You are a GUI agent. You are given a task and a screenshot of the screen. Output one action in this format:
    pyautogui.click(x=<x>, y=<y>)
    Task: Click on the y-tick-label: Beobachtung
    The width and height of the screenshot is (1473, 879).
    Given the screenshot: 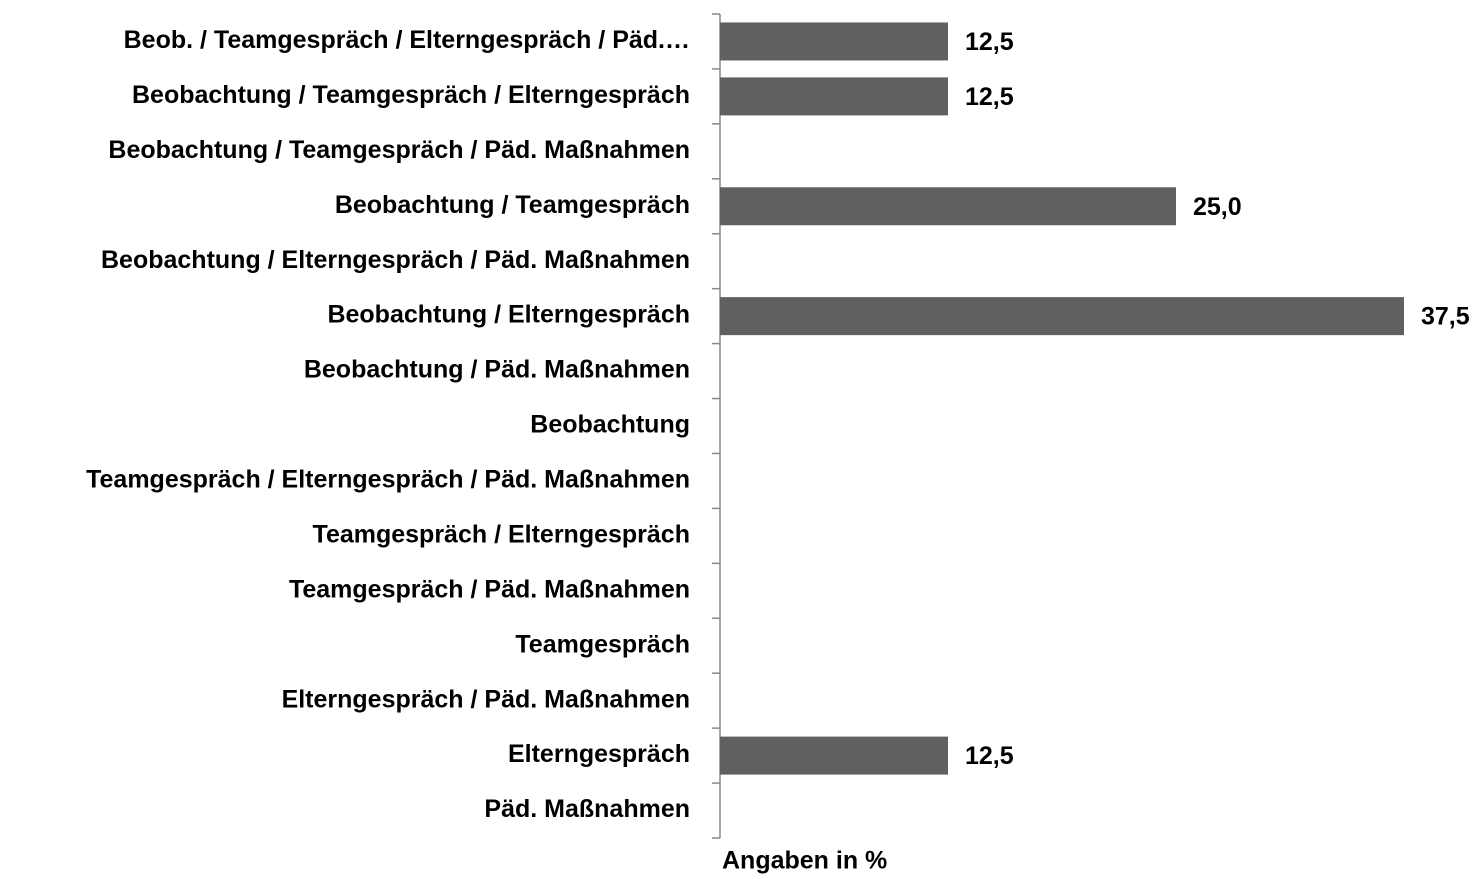 What is the action you would take?
    pyautogui.click(x=610, y=425)
    